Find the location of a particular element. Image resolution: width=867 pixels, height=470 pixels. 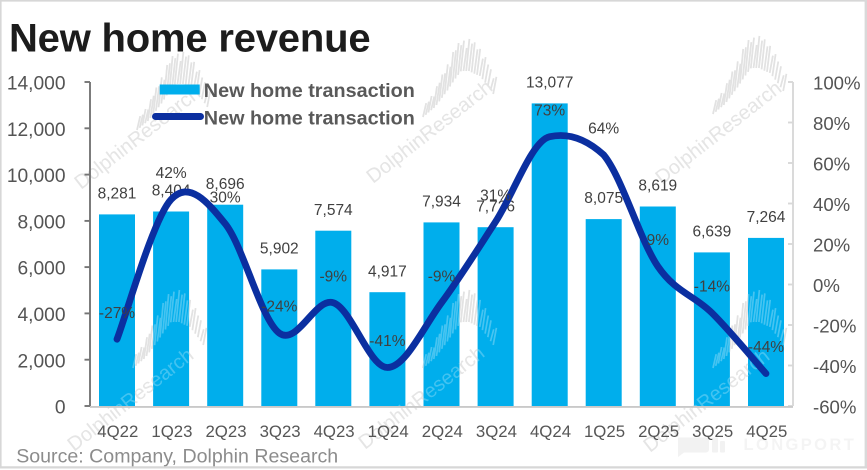

svg-text: 7,934 is located at coordinates (441, 202).